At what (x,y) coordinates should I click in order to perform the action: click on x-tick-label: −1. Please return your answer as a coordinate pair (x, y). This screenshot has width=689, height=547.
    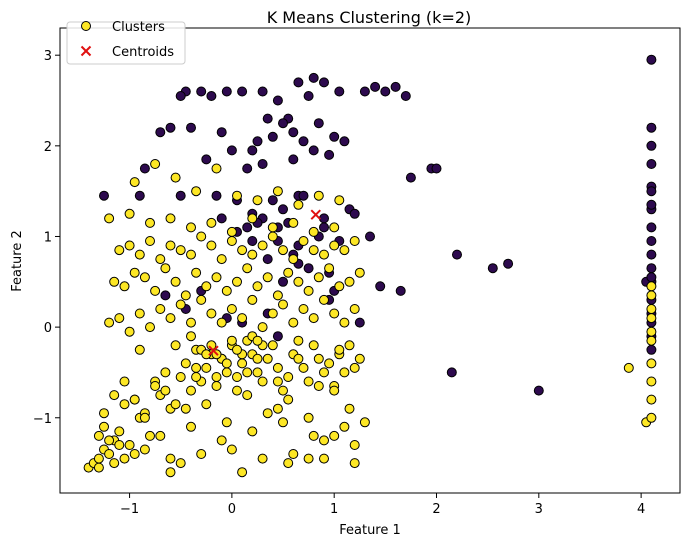
    Looking at the image, I should click on (129, 509).